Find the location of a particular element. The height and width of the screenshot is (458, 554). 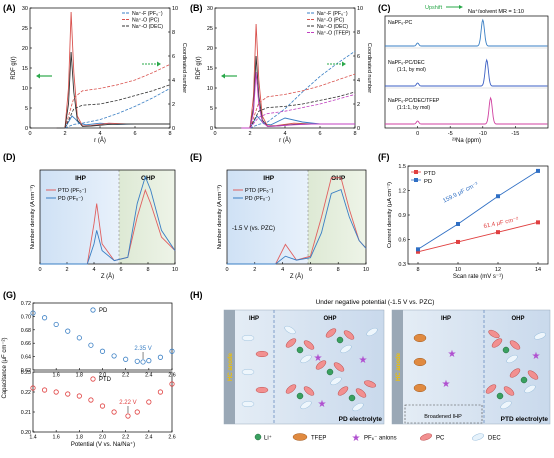

panel-b-xtick-label: 0 is located at coordinates (214, 134).